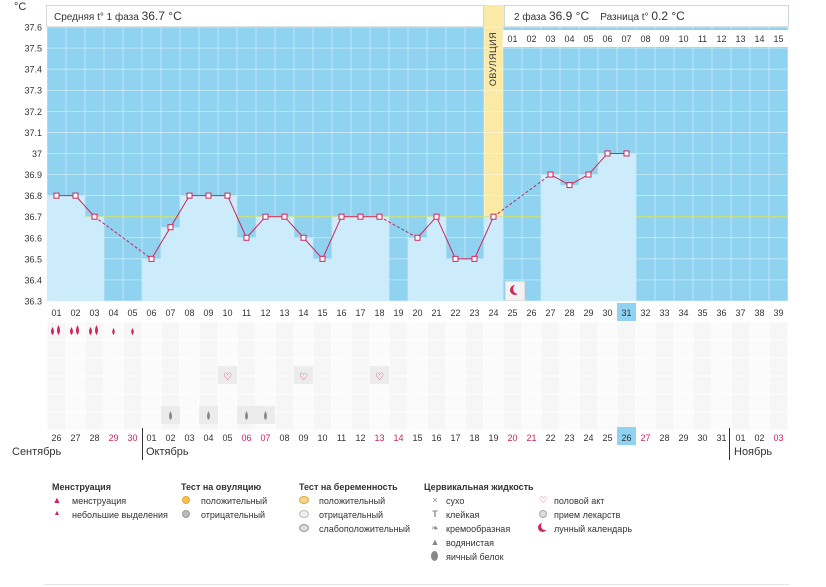  Describe the element at coordinates (417, 438) in the screenshot. I see `date-label: 15` at that location.